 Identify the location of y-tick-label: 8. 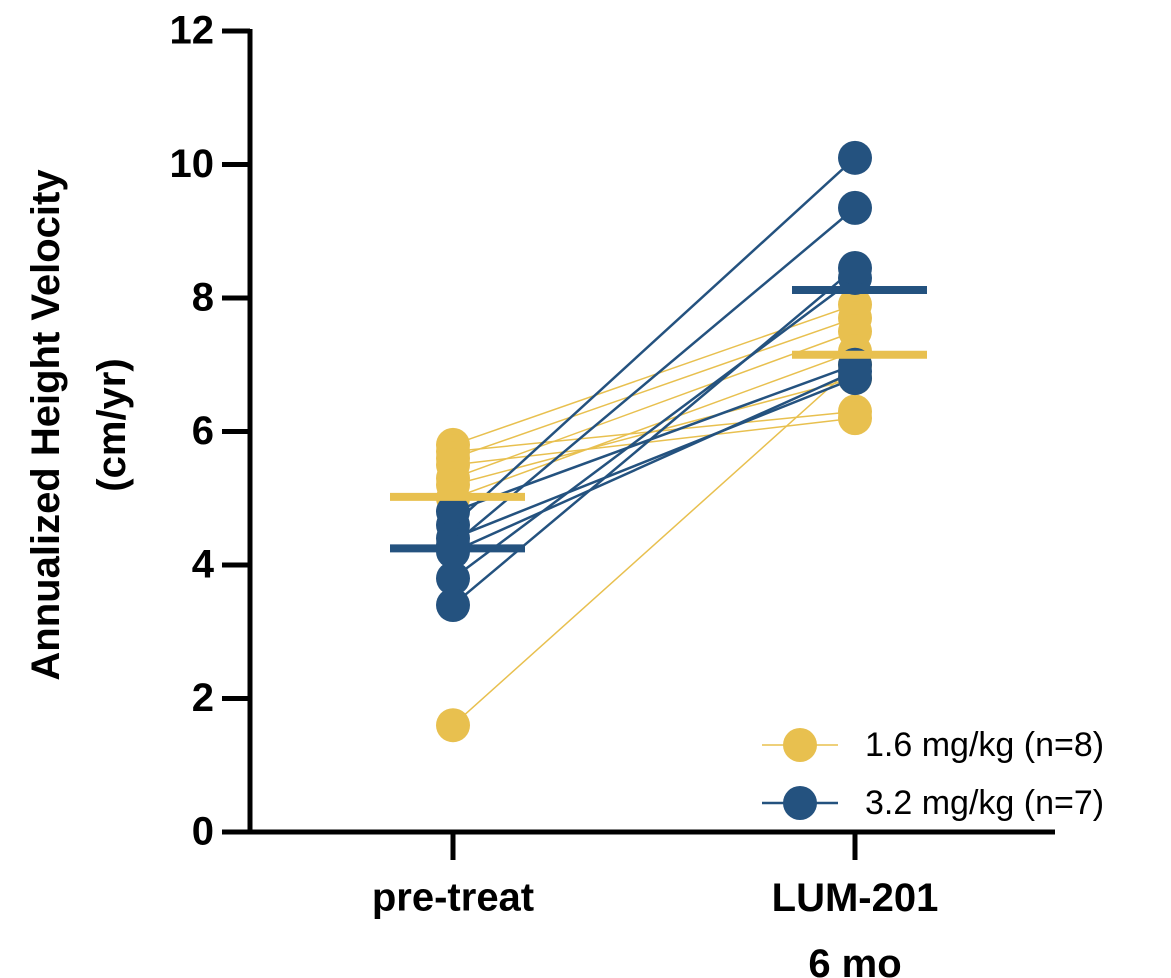
(203, 298).